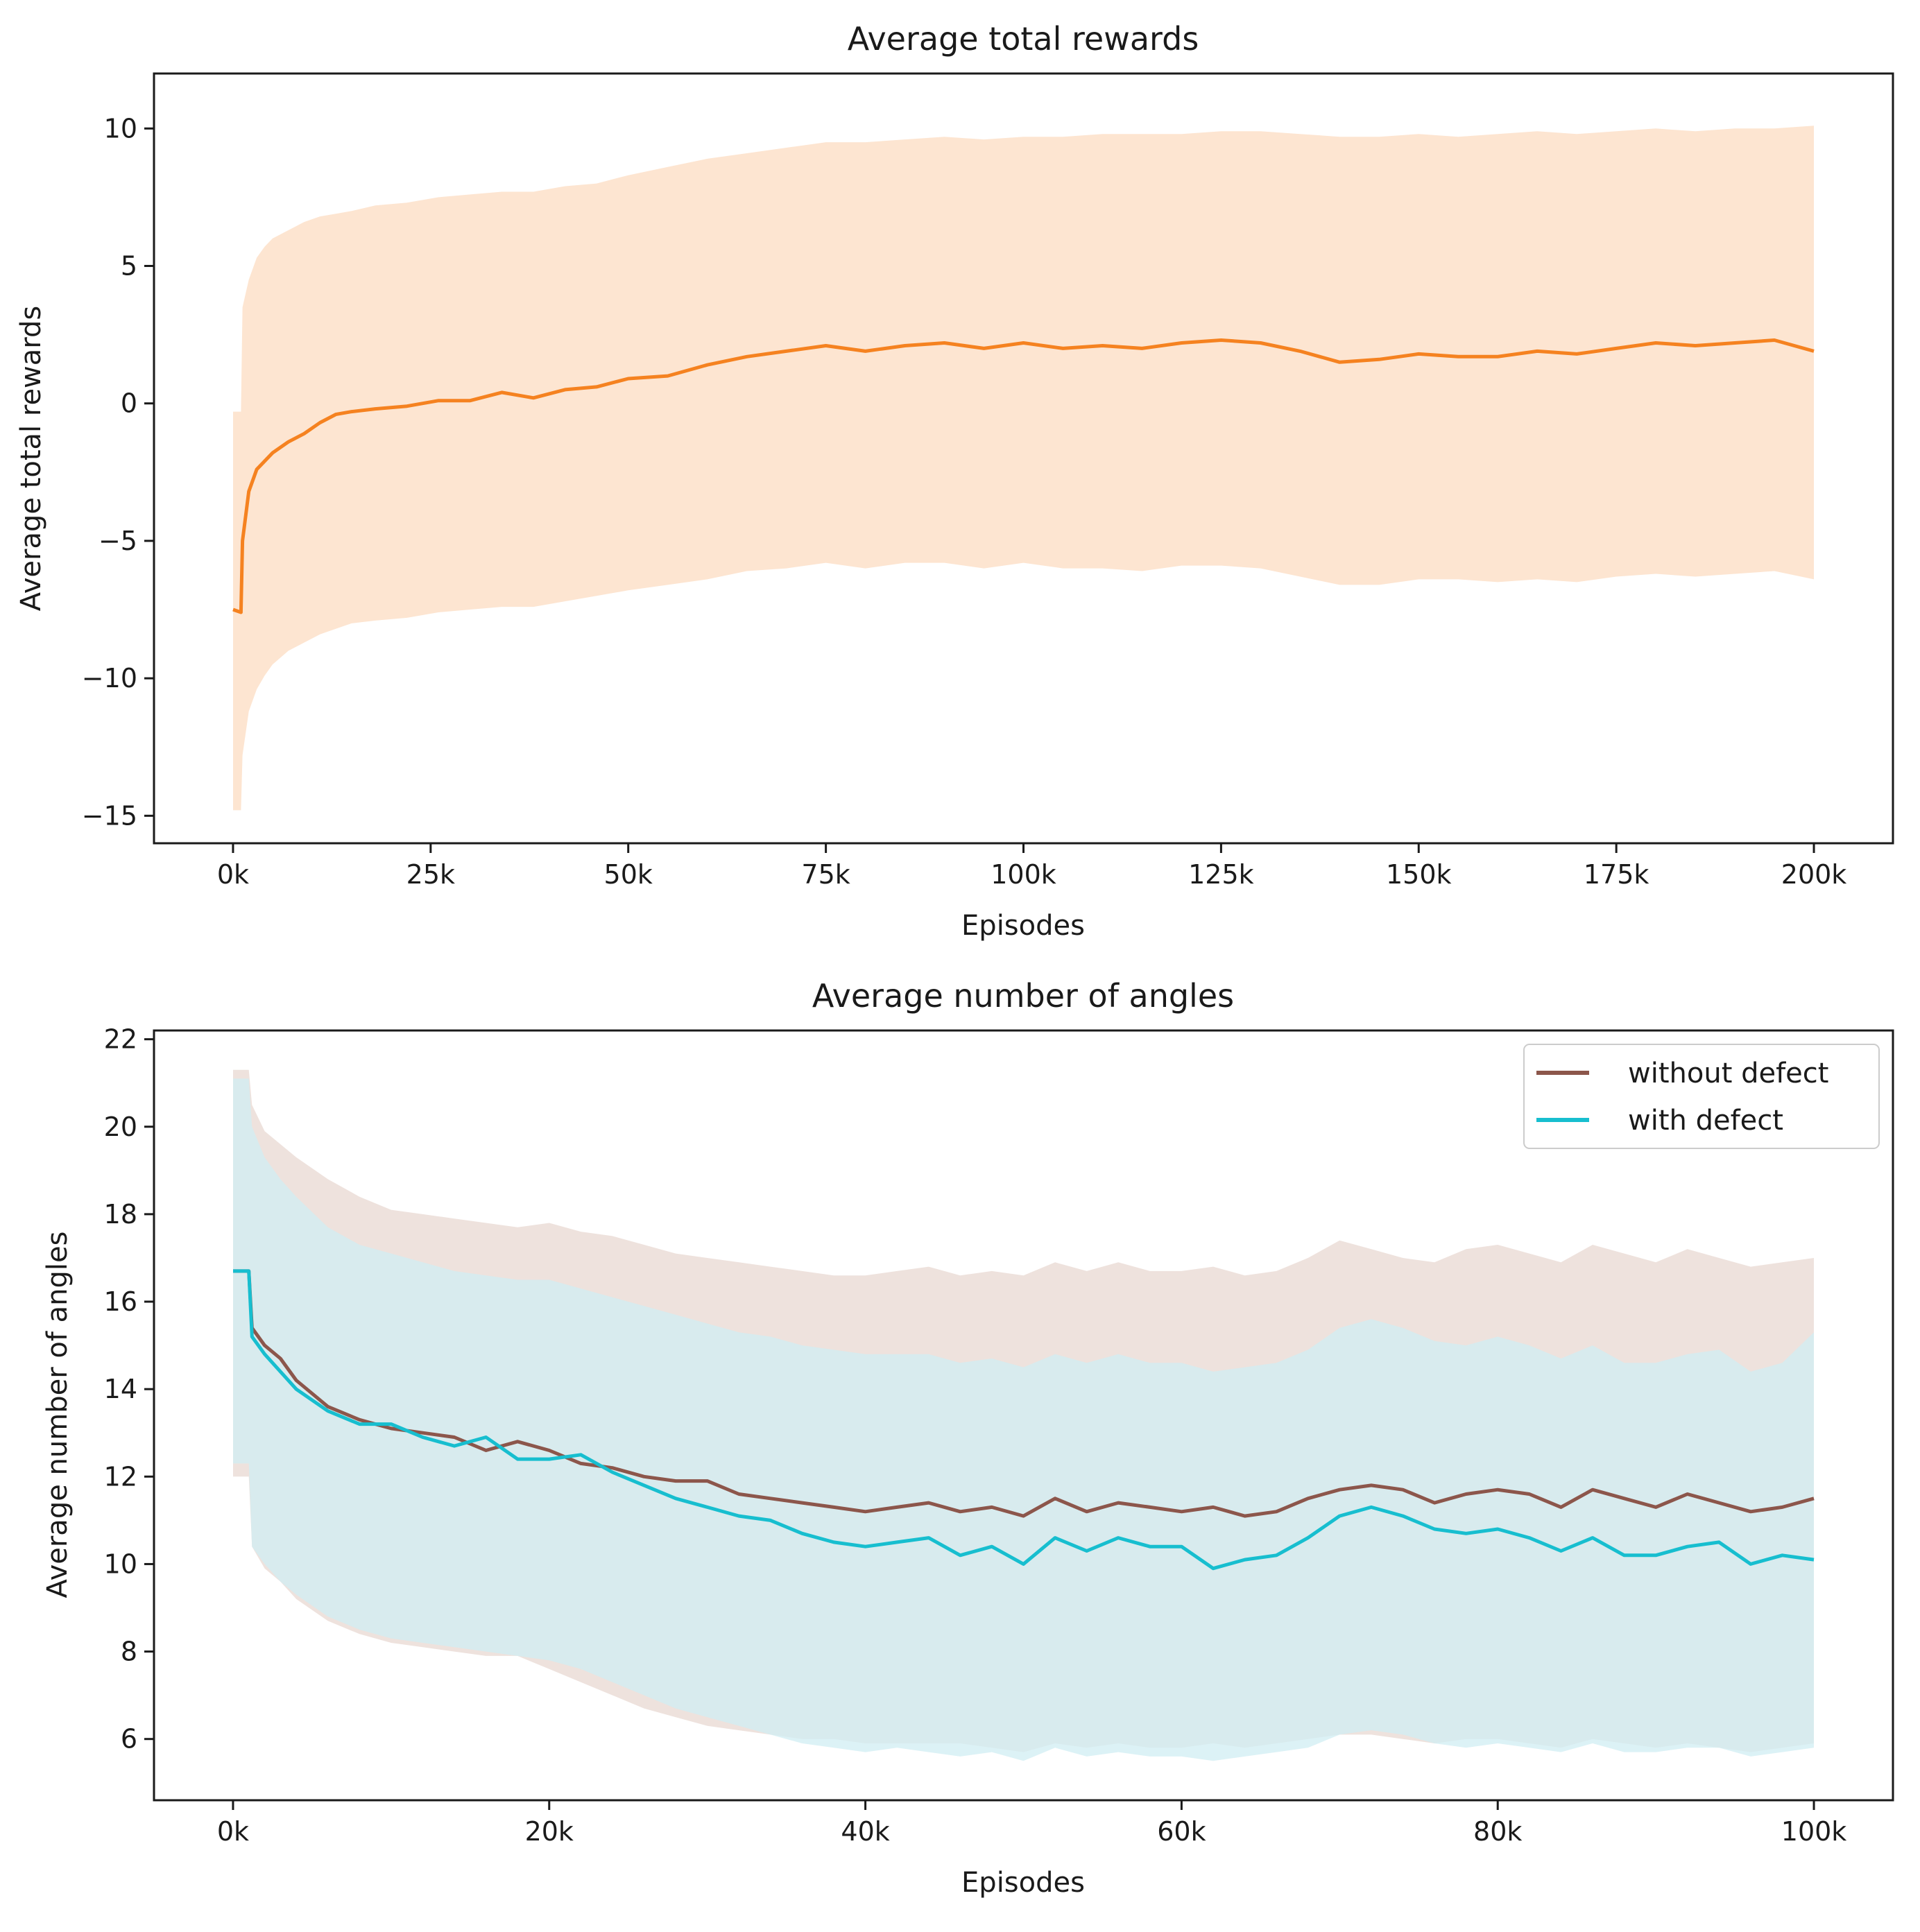 The width and height of the screenshot is (1920, 1932). What do you see at coordinates (1728, 1073) in the screenshot?
I see `legend-label-without-defect: without defect` at bounding box center [1728, 1073].